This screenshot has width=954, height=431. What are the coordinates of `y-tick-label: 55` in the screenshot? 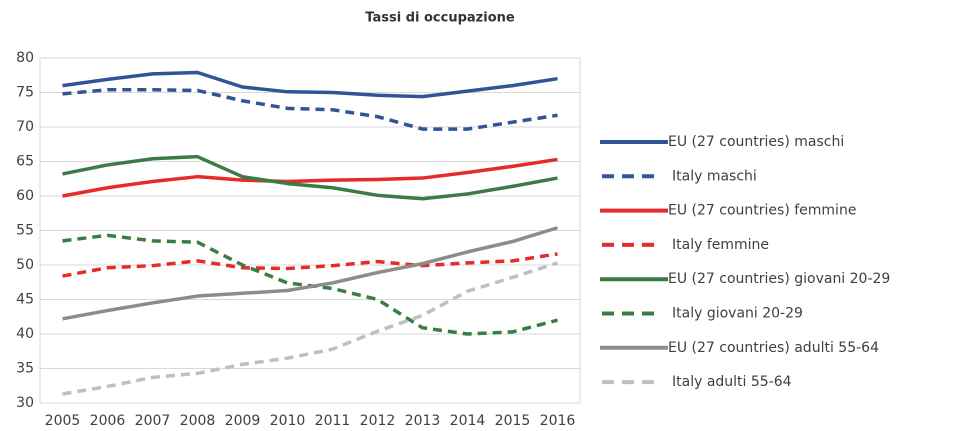 It's located at (25, 231).